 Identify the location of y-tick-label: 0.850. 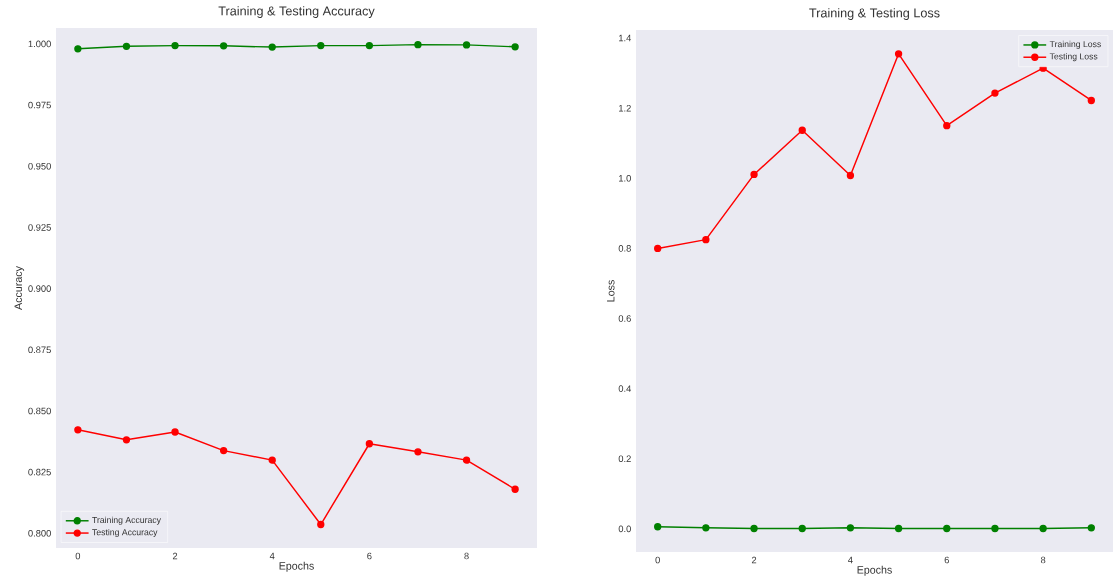
(39, 411).